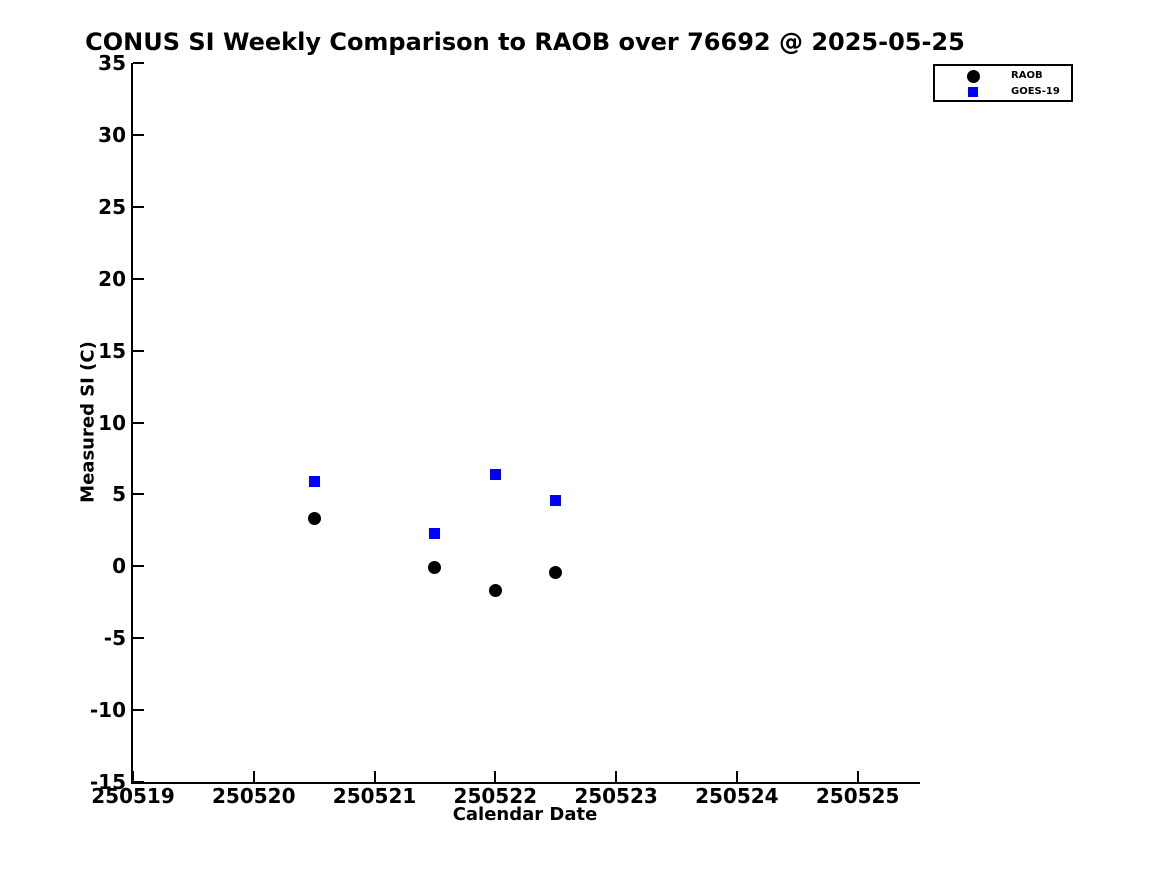 Image resolution: width=1167 pixels, height=875 pixels. Describe the element at coordinates (374, 796) in the screenshot. I see `x-tick-label: 250521` at that location.